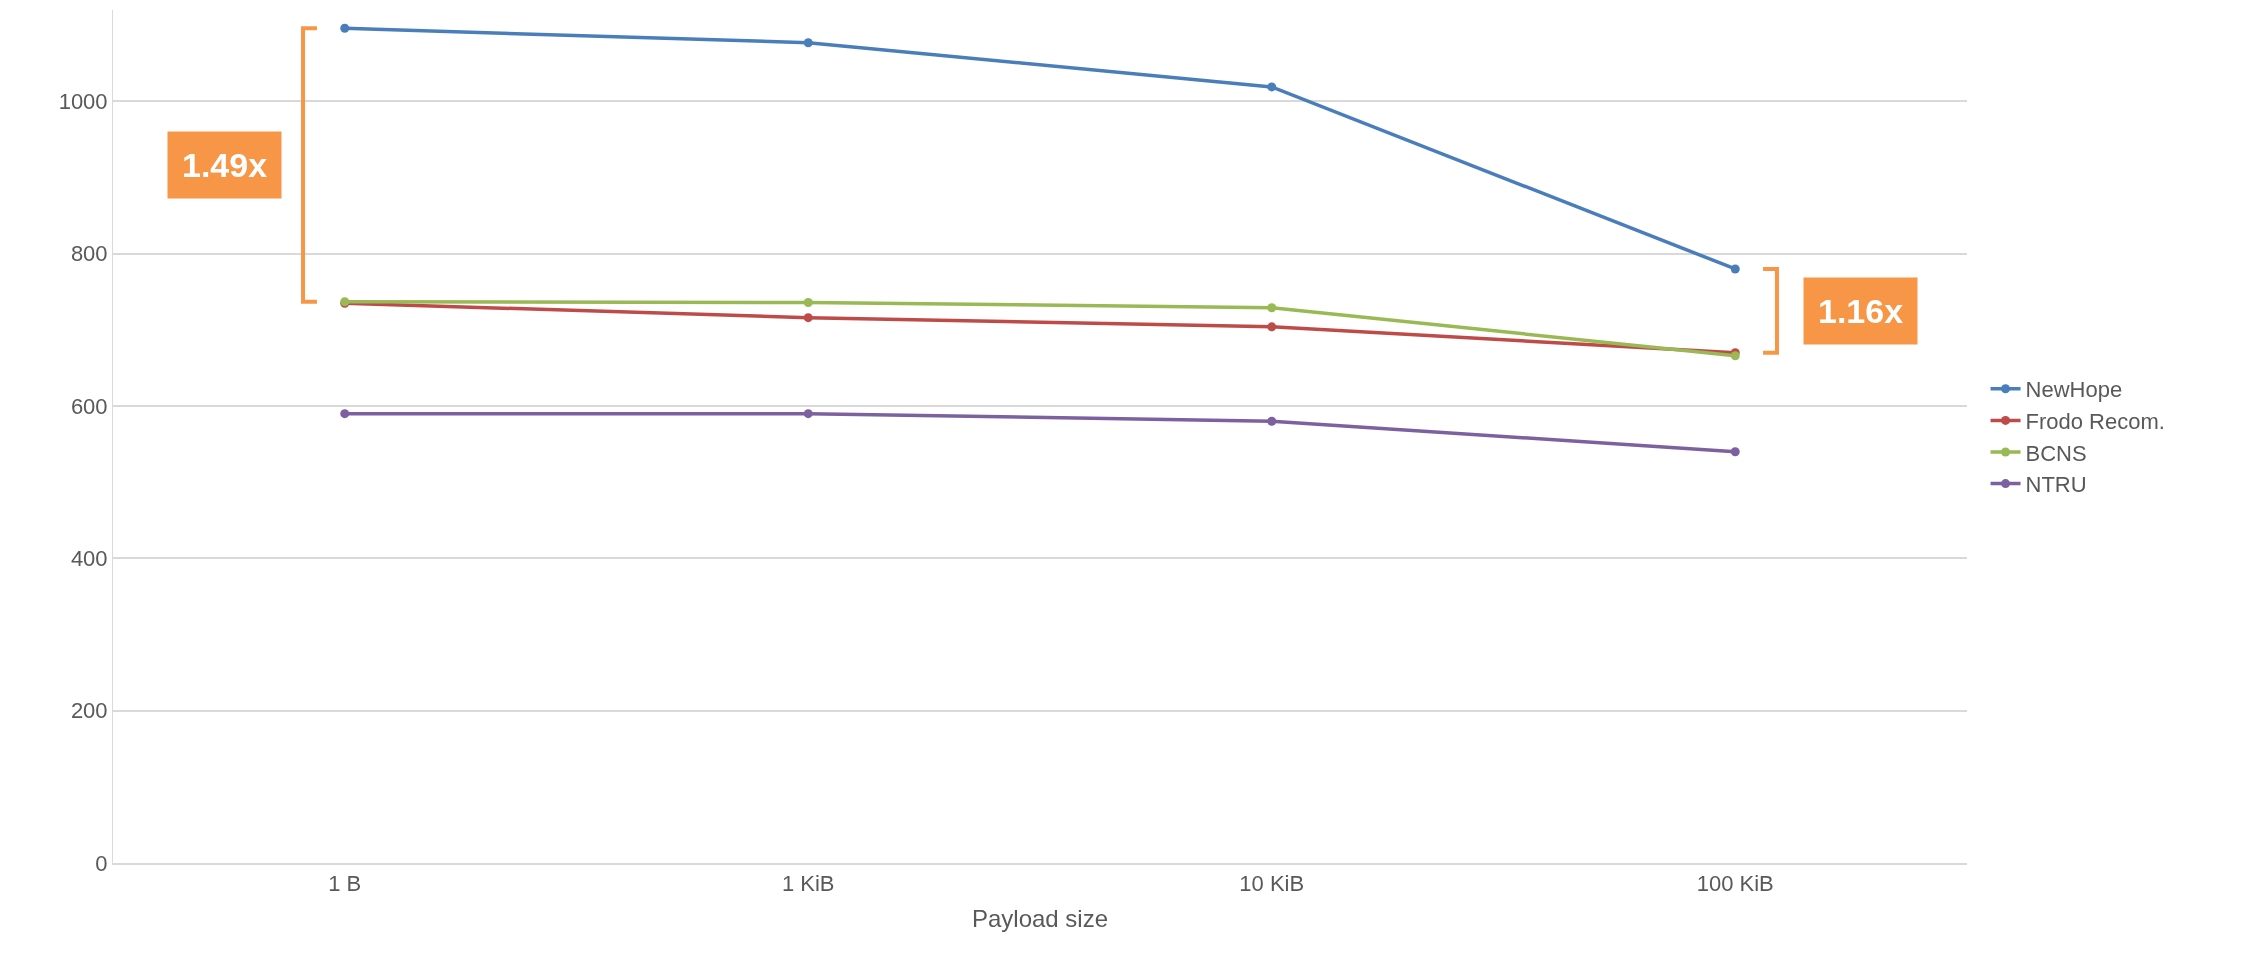 The width and height of the screenshot is (2267, 966). I want to click on annotation: 1.16x, so click(1861, 311).